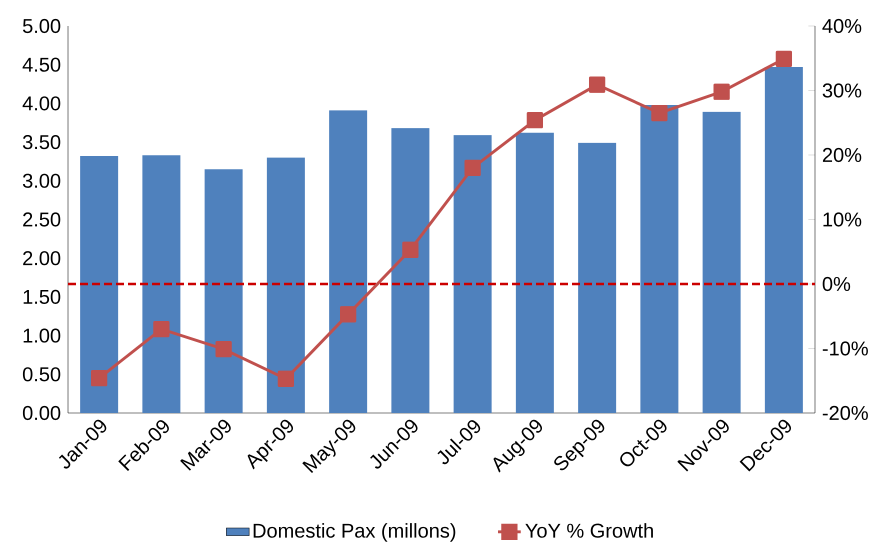  What do you see at coordinates (41, 181) in the screenshot?
I see `y-tick-label: 3.00` at bounding box center [41, 181].